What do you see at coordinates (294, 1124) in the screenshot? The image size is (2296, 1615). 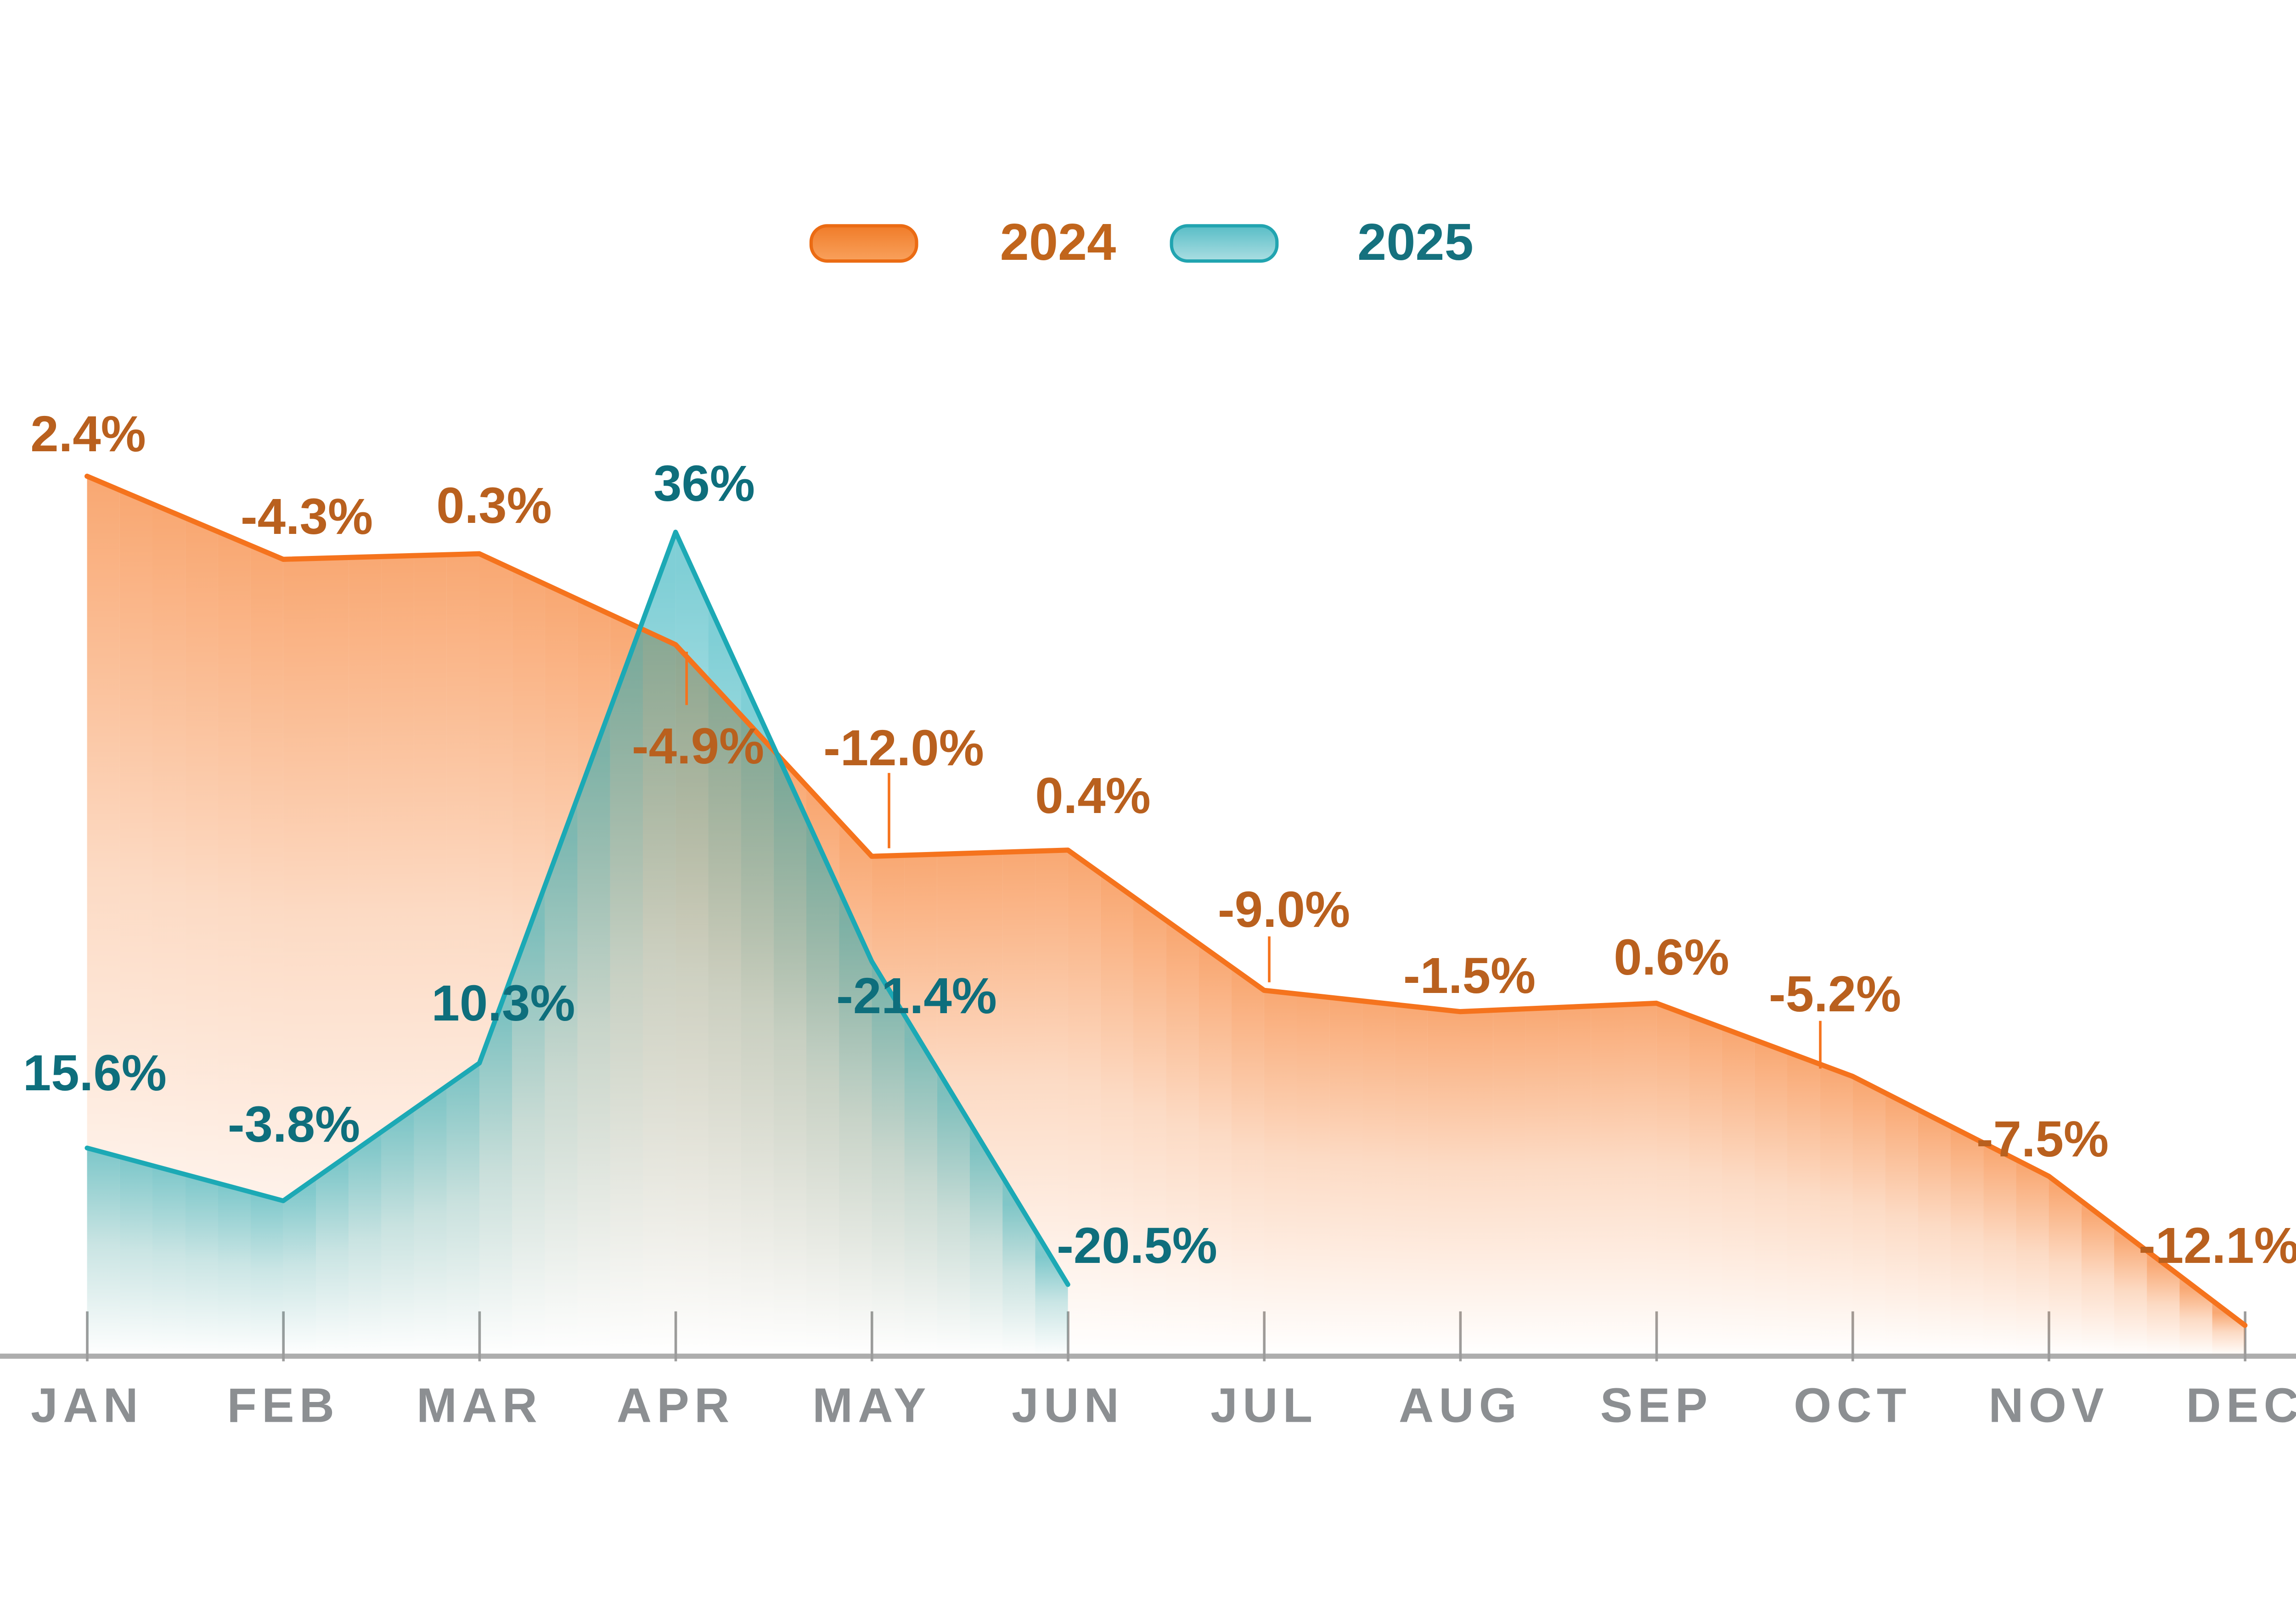 I see `value-label-2025-feb: -3.8%` at bounding box center [294, 1124].